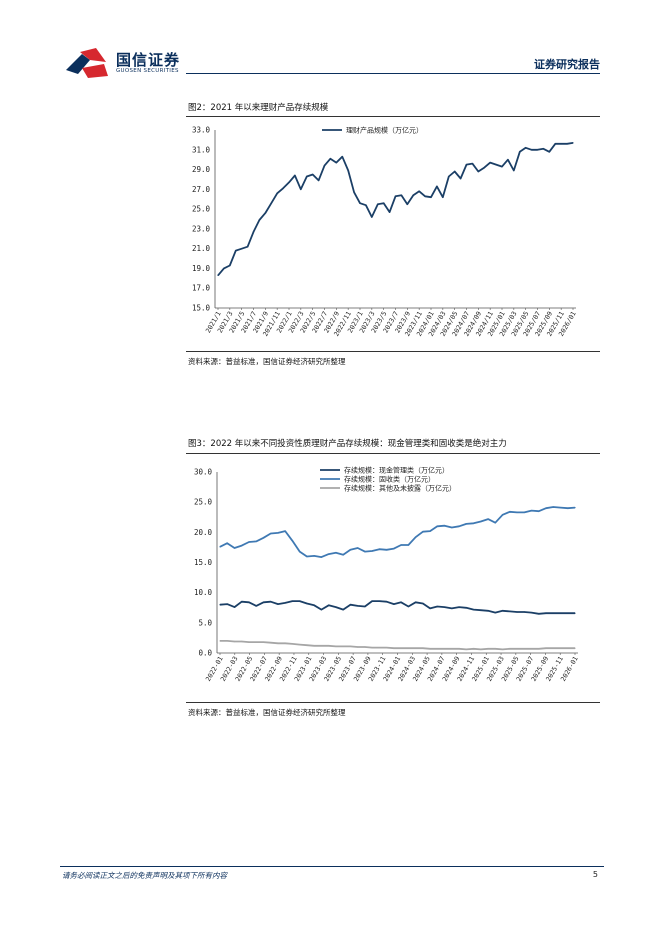 The height and width of the screenshot is (936, 662). What do you see at coordinates (332, 866) in the screenshot?
I see `footer-divider` at bounding box center [332, 866].